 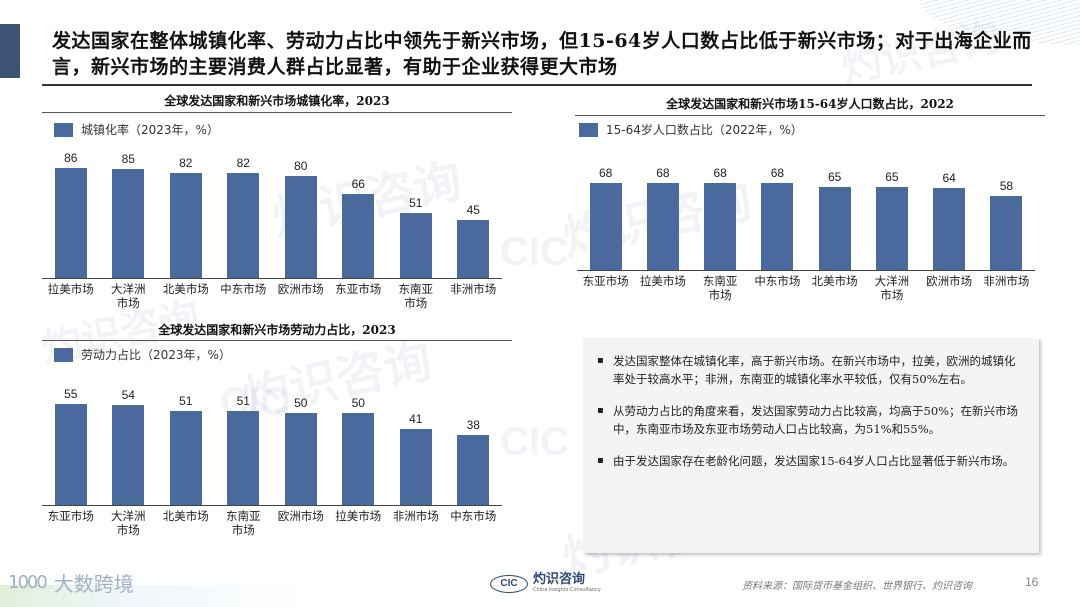 I want to click on bar-value-label: 65, so click(x=892, y=177).